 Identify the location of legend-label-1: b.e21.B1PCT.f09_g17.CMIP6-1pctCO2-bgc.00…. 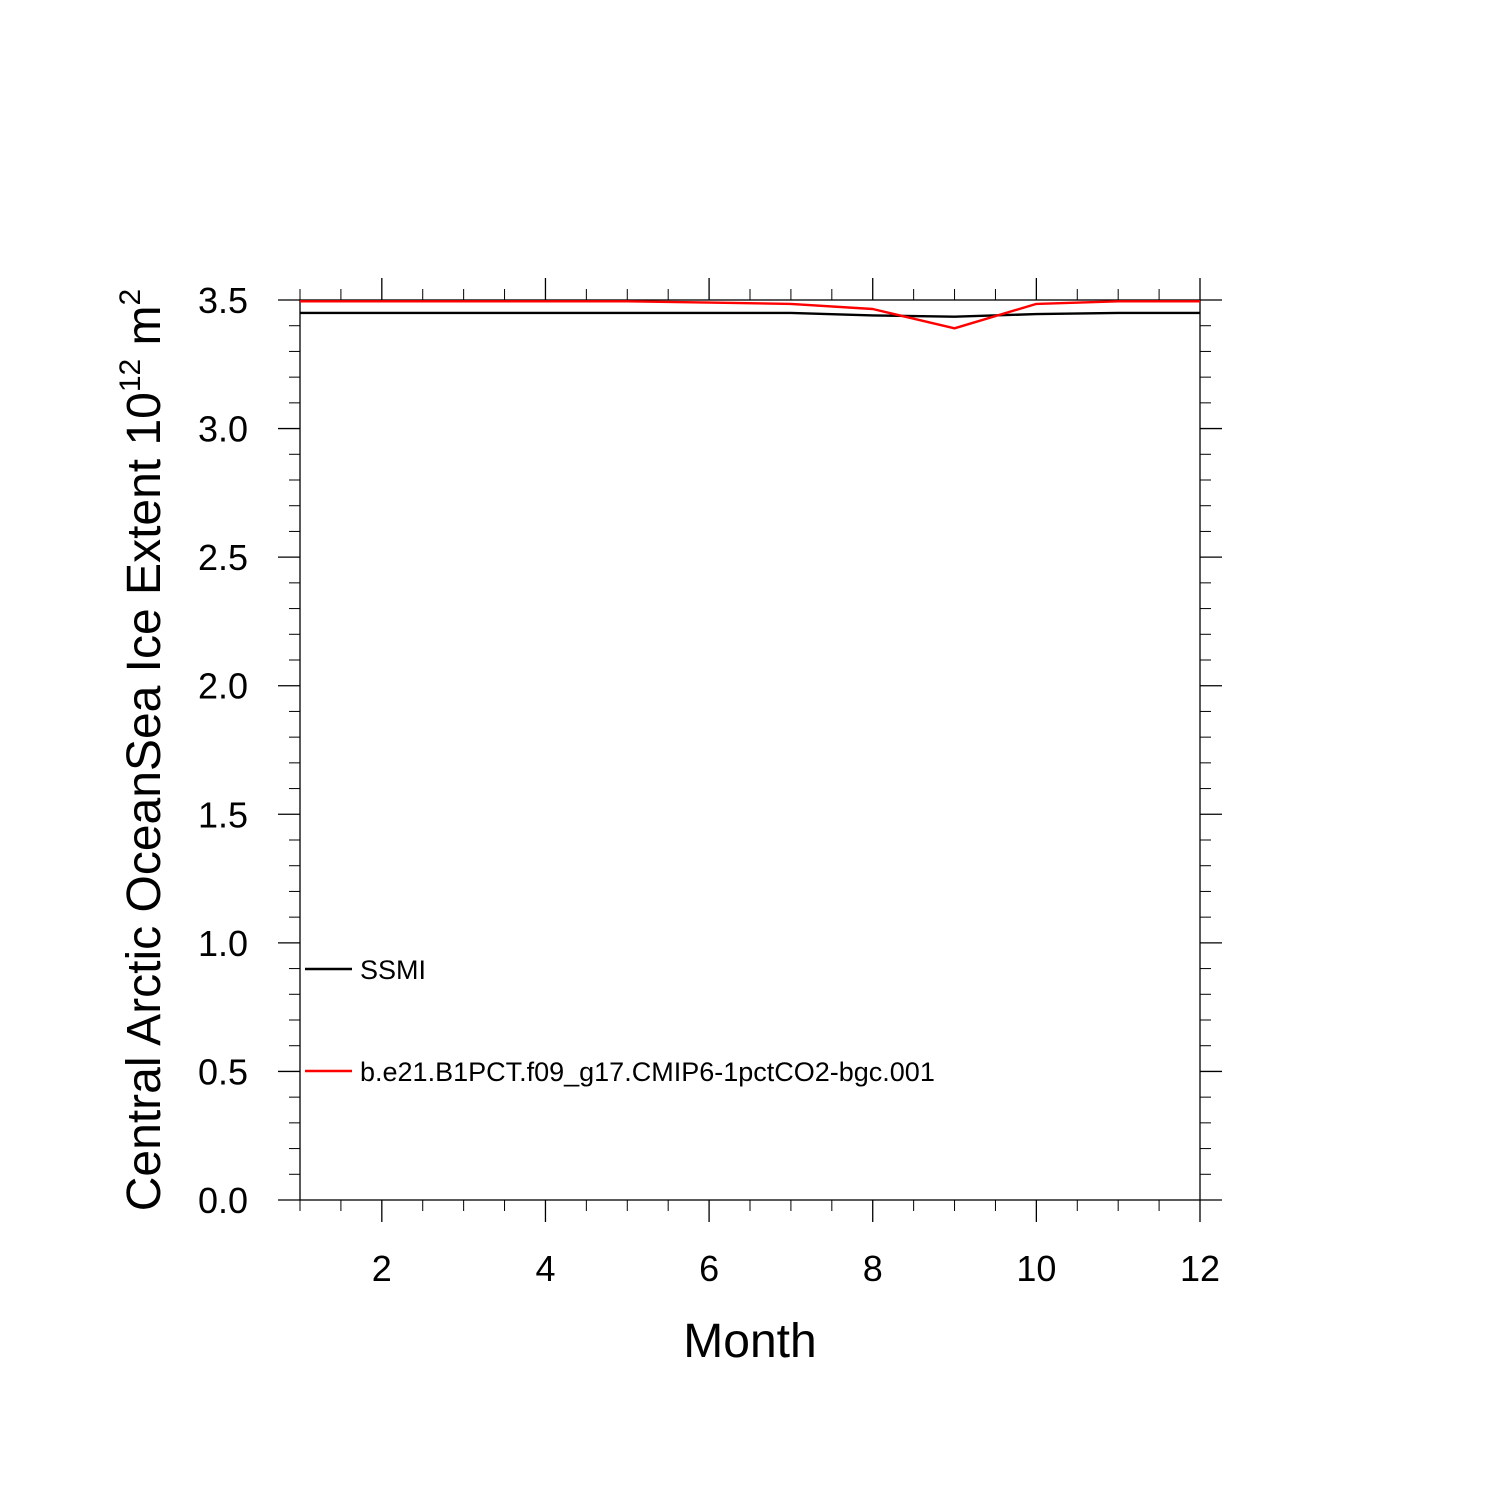
(647, 1072).